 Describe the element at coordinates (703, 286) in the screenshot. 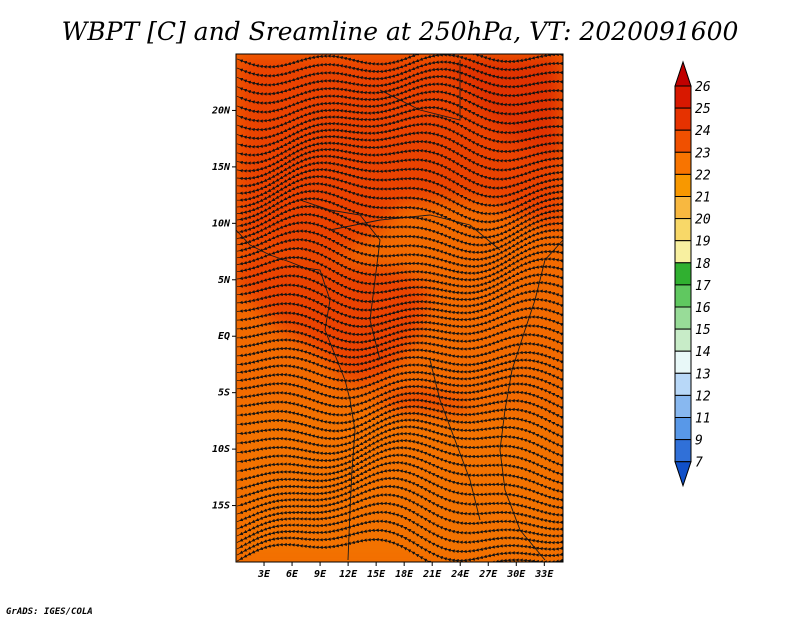

I see `colorbar-label: 17` at that location.